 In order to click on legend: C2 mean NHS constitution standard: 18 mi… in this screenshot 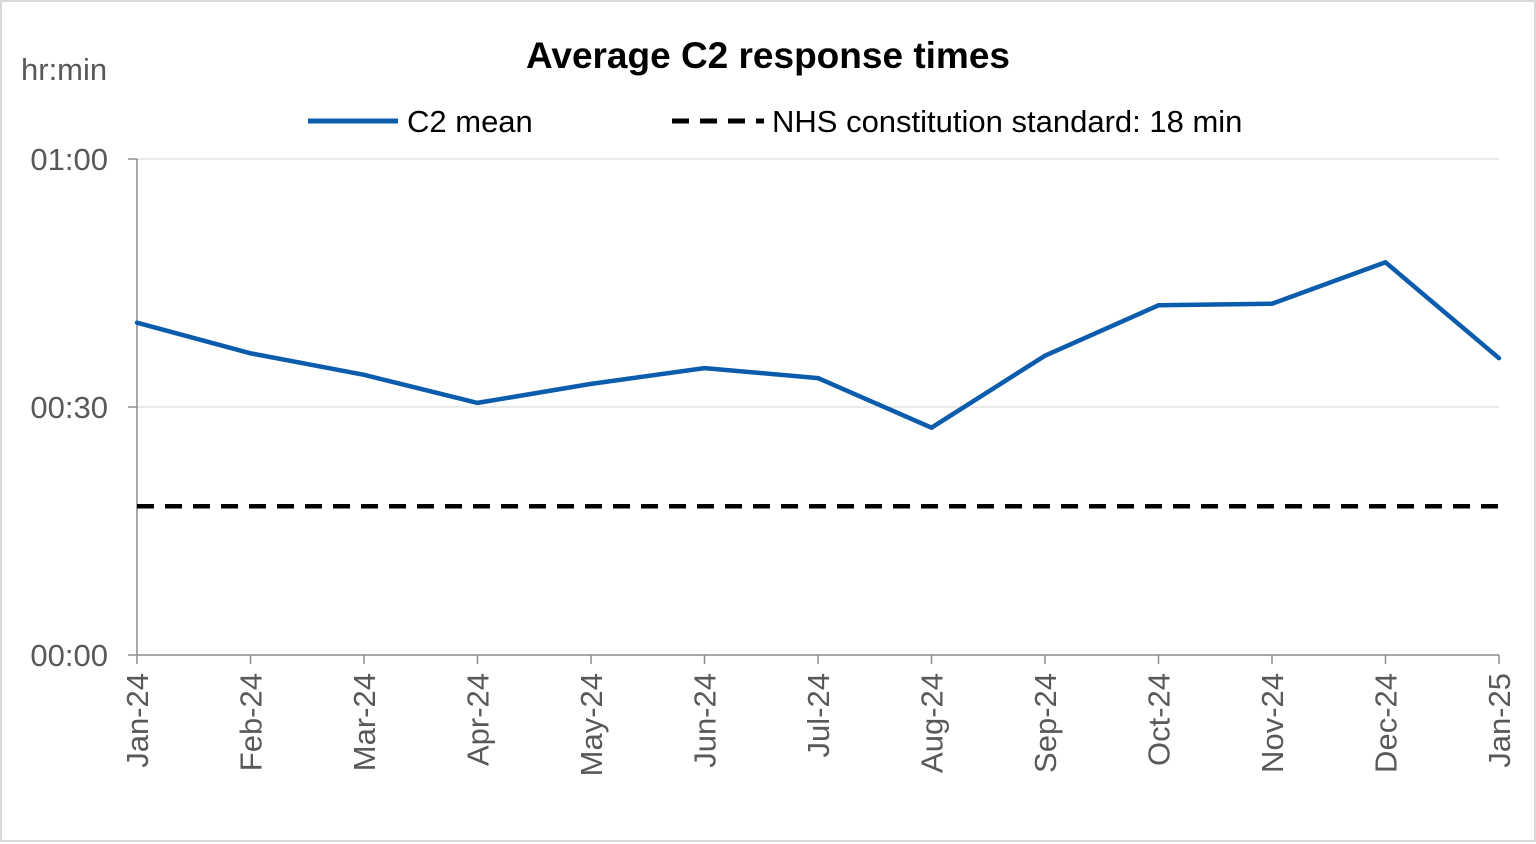, I will do `click(775, 121)`.